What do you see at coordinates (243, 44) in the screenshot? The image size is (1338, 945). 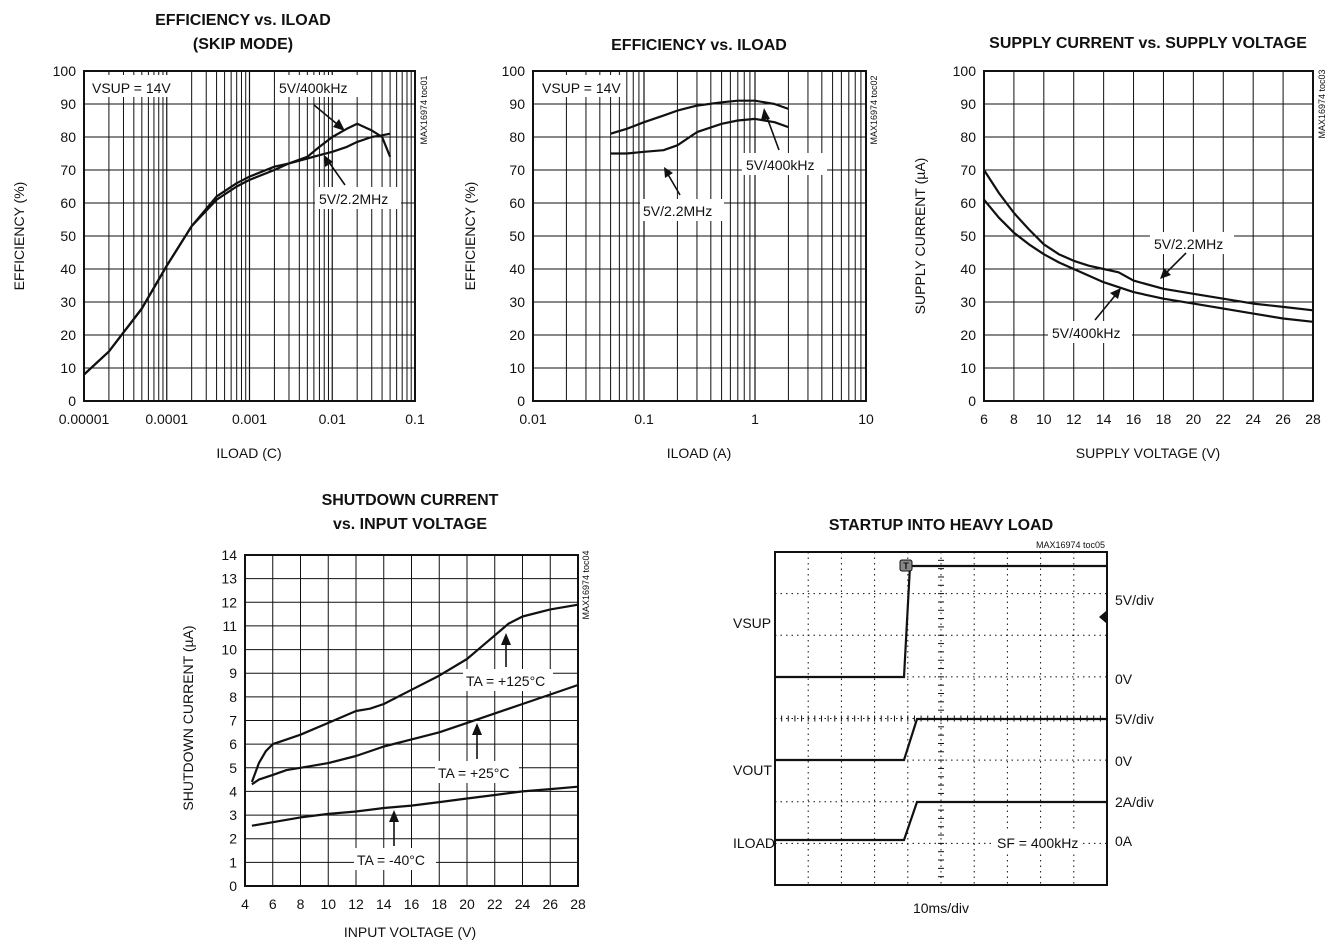 I see `chart1-subtitle: (SKIP MODE)` at bounding box center [243, 44].